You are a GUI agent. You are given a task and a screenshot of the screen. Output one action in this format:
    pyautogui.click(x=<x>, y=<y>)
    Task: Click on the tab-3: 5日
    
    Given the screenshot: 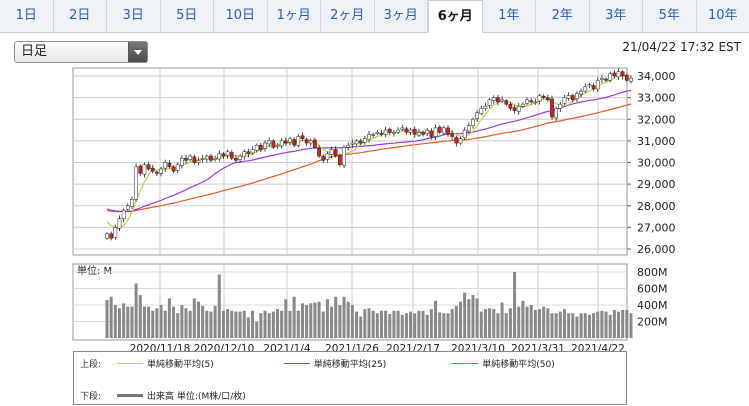 What is the action you would take?
    pyautogui.click(x=187, y=16)
    